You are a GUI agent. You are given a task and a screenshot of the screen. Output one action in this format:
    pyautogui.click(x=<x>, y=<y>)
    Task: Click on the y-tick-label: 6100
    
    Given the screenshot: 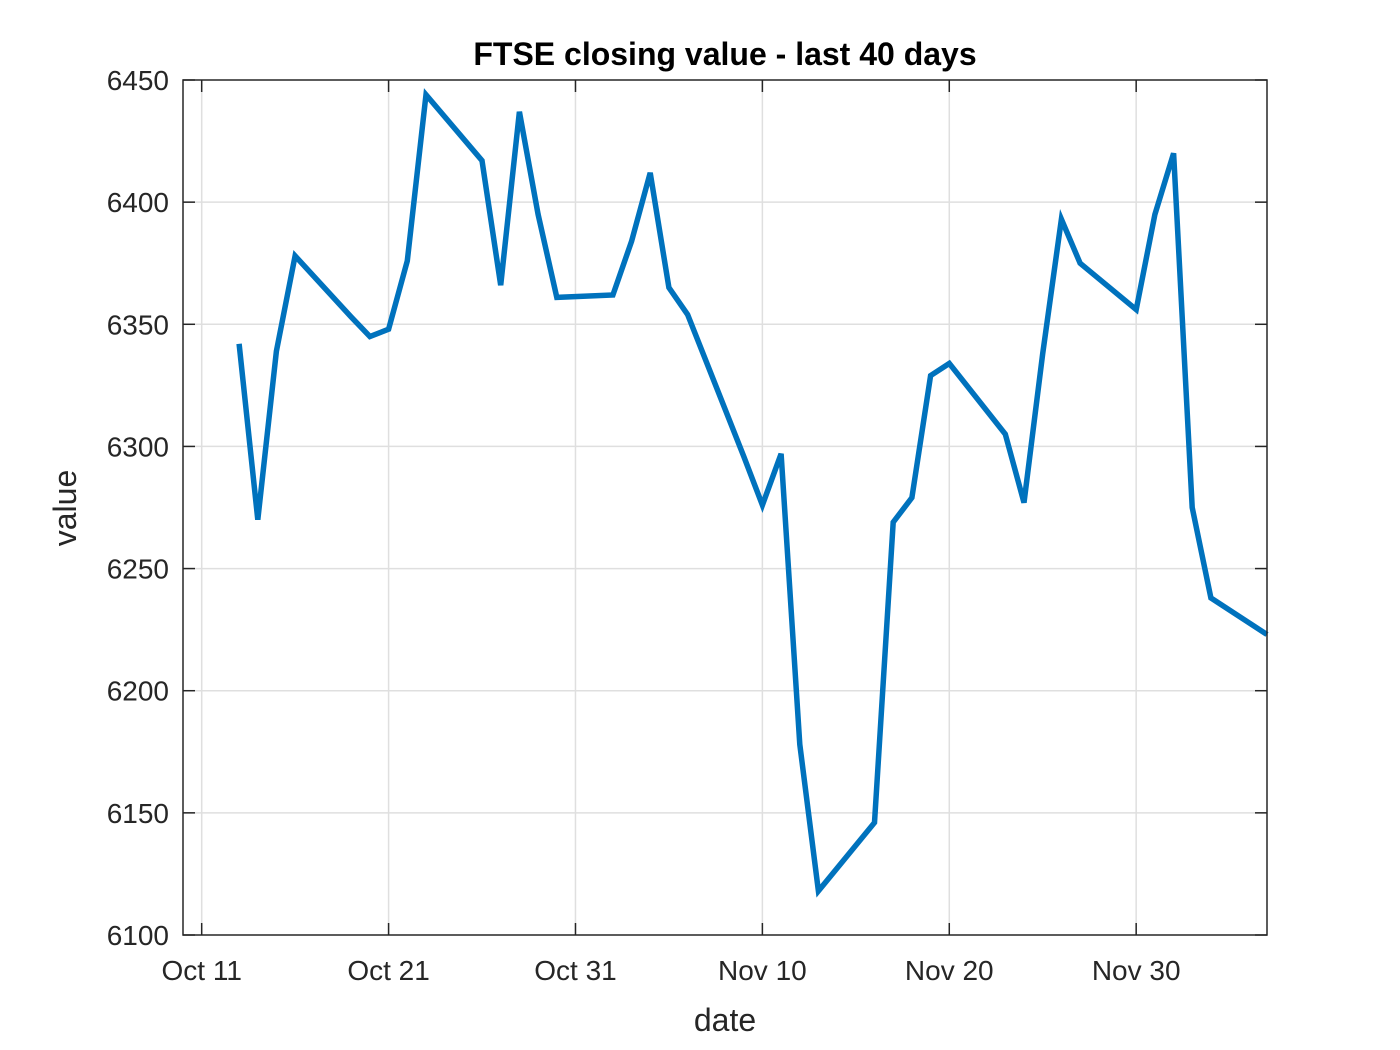 What is the action you would take?
    pyautogui.click(x=138, y=935)
    